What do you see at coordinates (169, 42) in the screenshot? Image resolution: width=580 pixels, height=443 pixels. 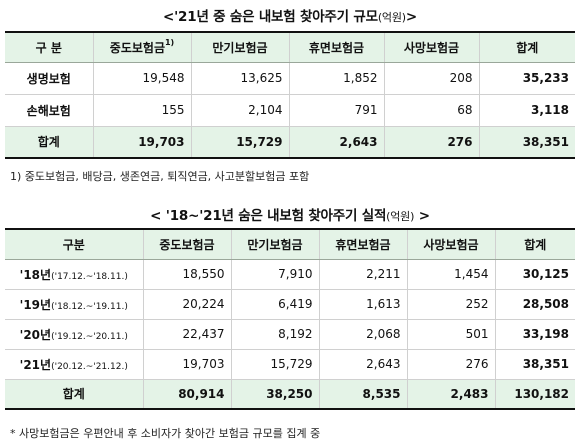 I see `footnote-marker: 1)` at bounding box center [169, 42].